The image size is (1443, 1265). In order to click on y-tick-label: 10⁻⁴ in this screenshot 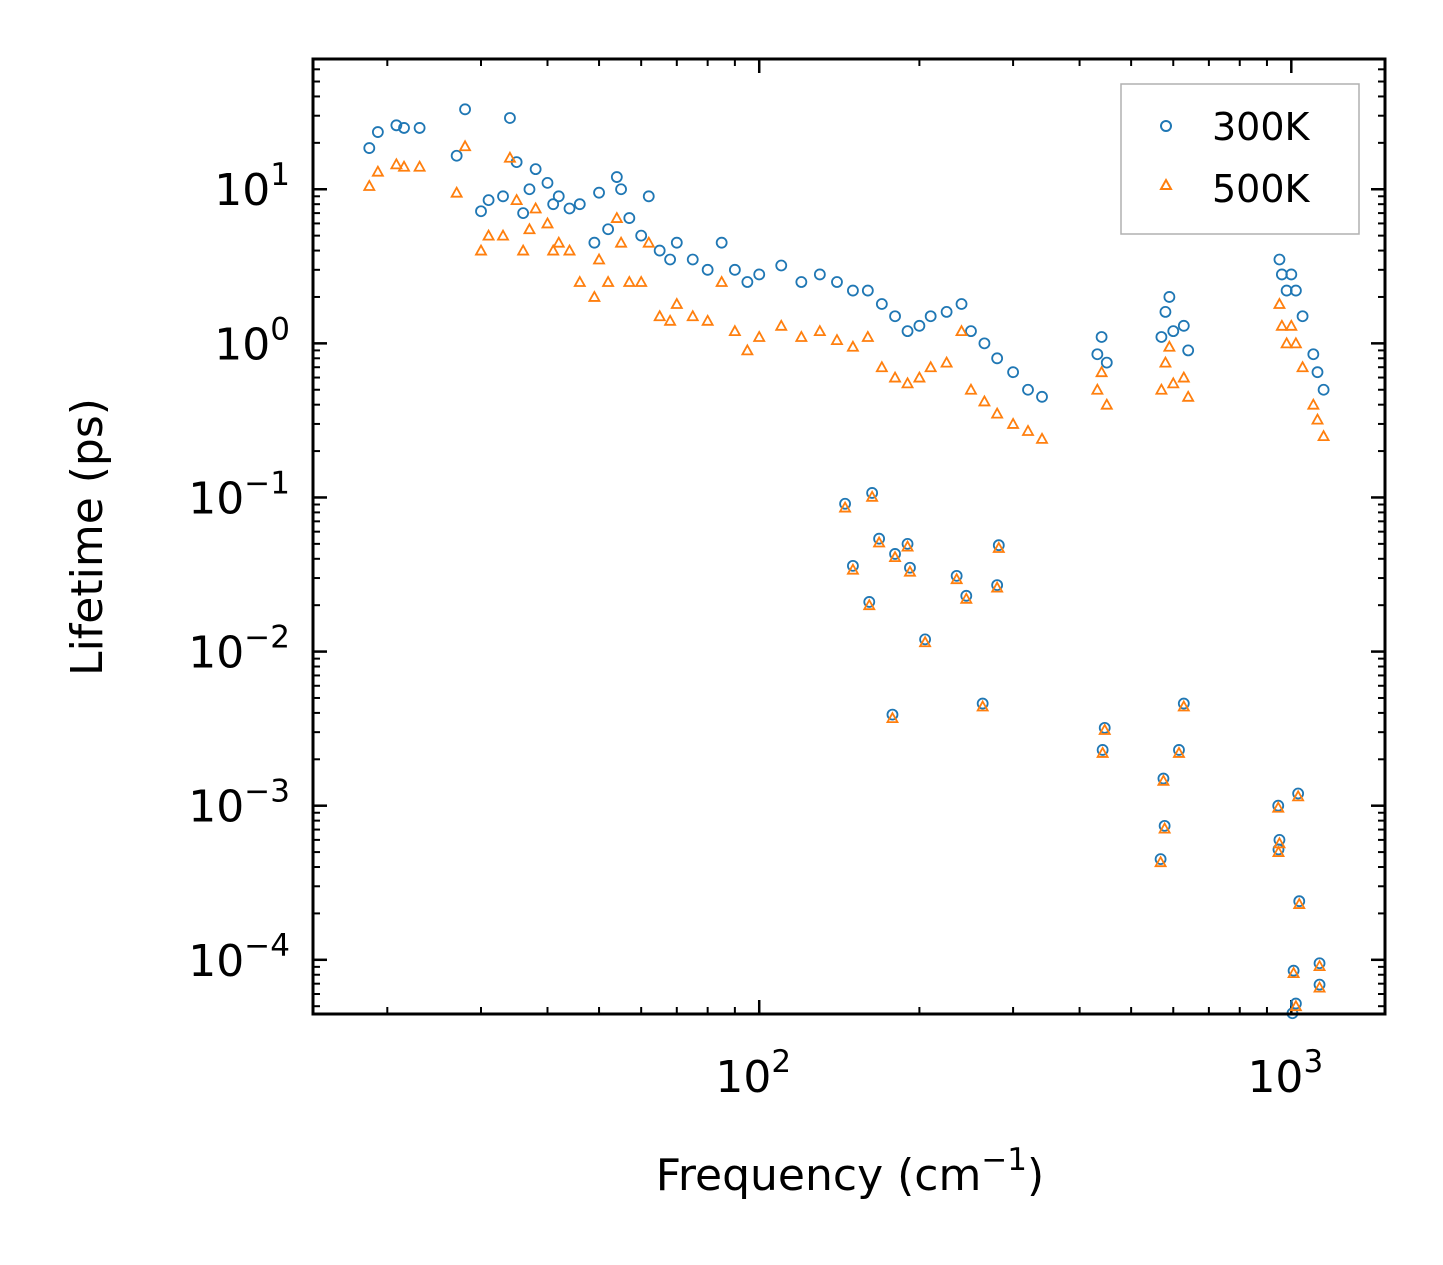, I will do `click(239, 957)`.